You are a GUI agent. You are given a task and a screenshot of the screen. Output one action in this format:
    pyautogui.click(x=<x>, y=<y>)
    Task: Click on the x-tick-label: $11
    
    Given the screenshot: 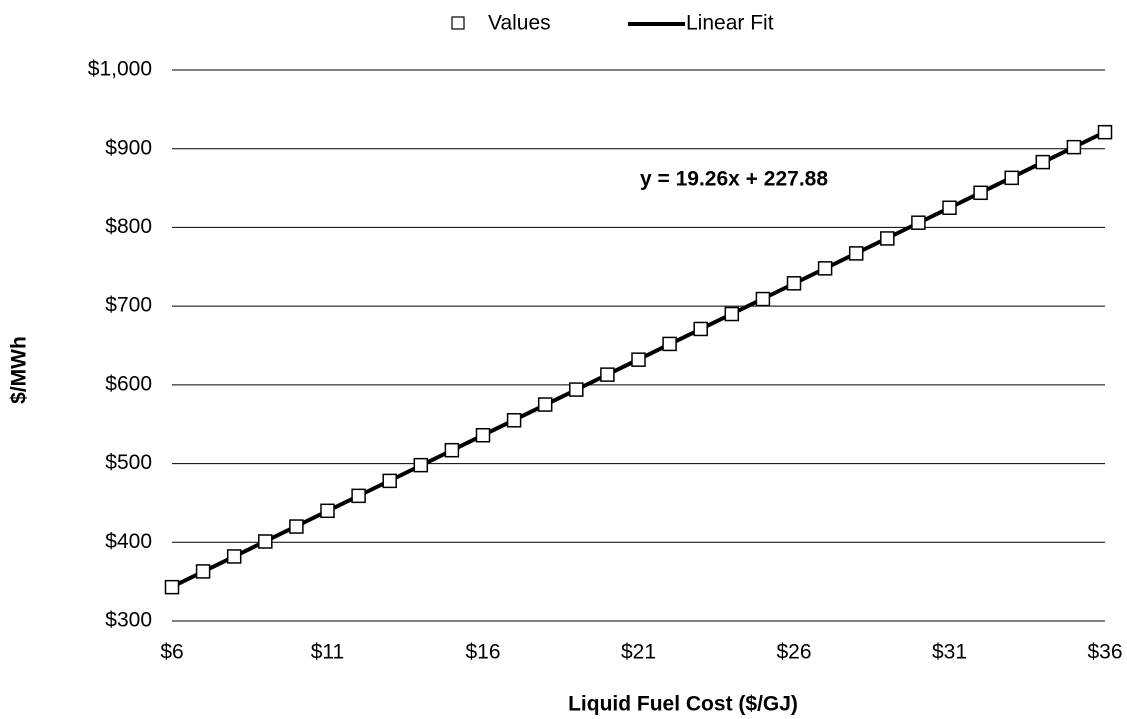 What is the action you would take?
    pyautogui.click(x=327, y=652)
    